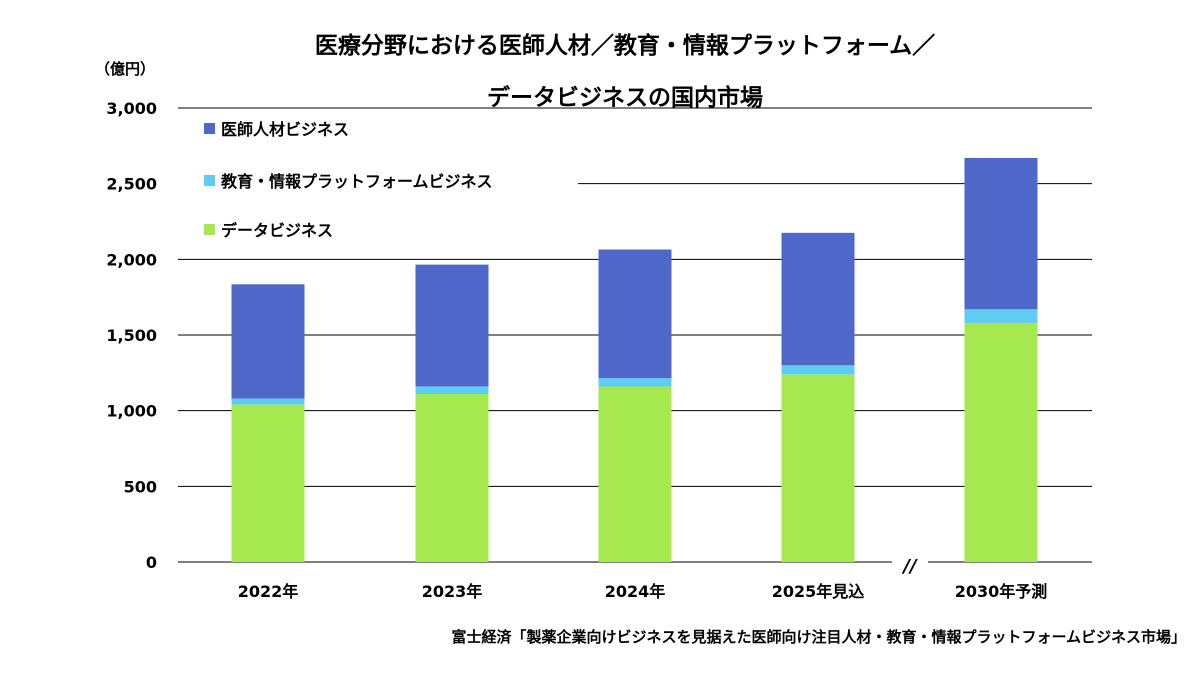  I want to click on legend-background, so click(377, 189).